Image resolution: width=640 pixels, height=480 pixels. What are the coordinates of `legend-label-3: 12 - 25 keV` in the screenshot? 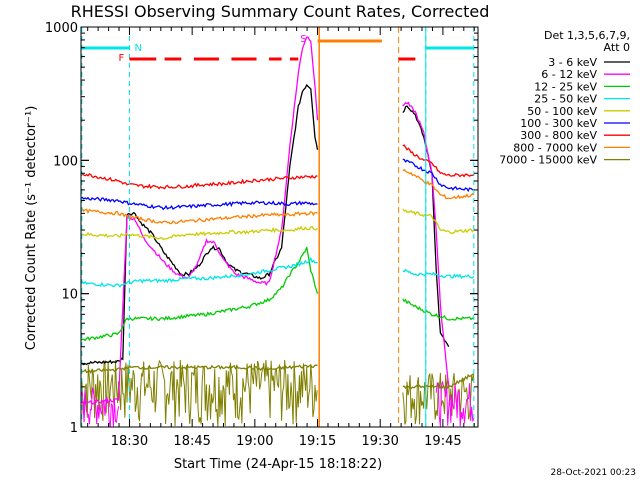 It's located at (565, 86).